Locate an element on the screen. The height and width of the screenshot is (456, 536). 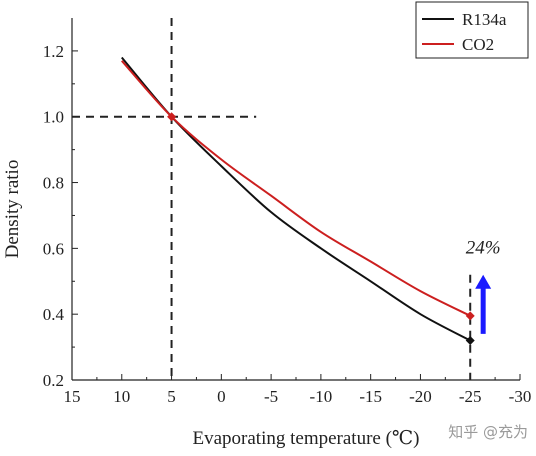
y-tick-label: 0.6 is located at coordinates (53, 248).